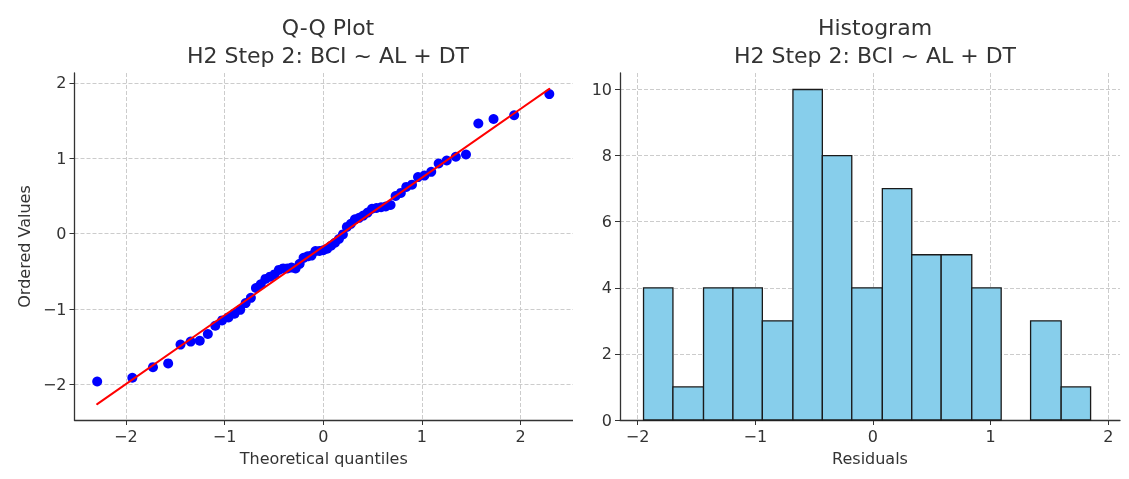  What do you see at coordinates (61, 158) in the screenshot?
I see `y-tick-label: 1` at bounding box center [61, 158].